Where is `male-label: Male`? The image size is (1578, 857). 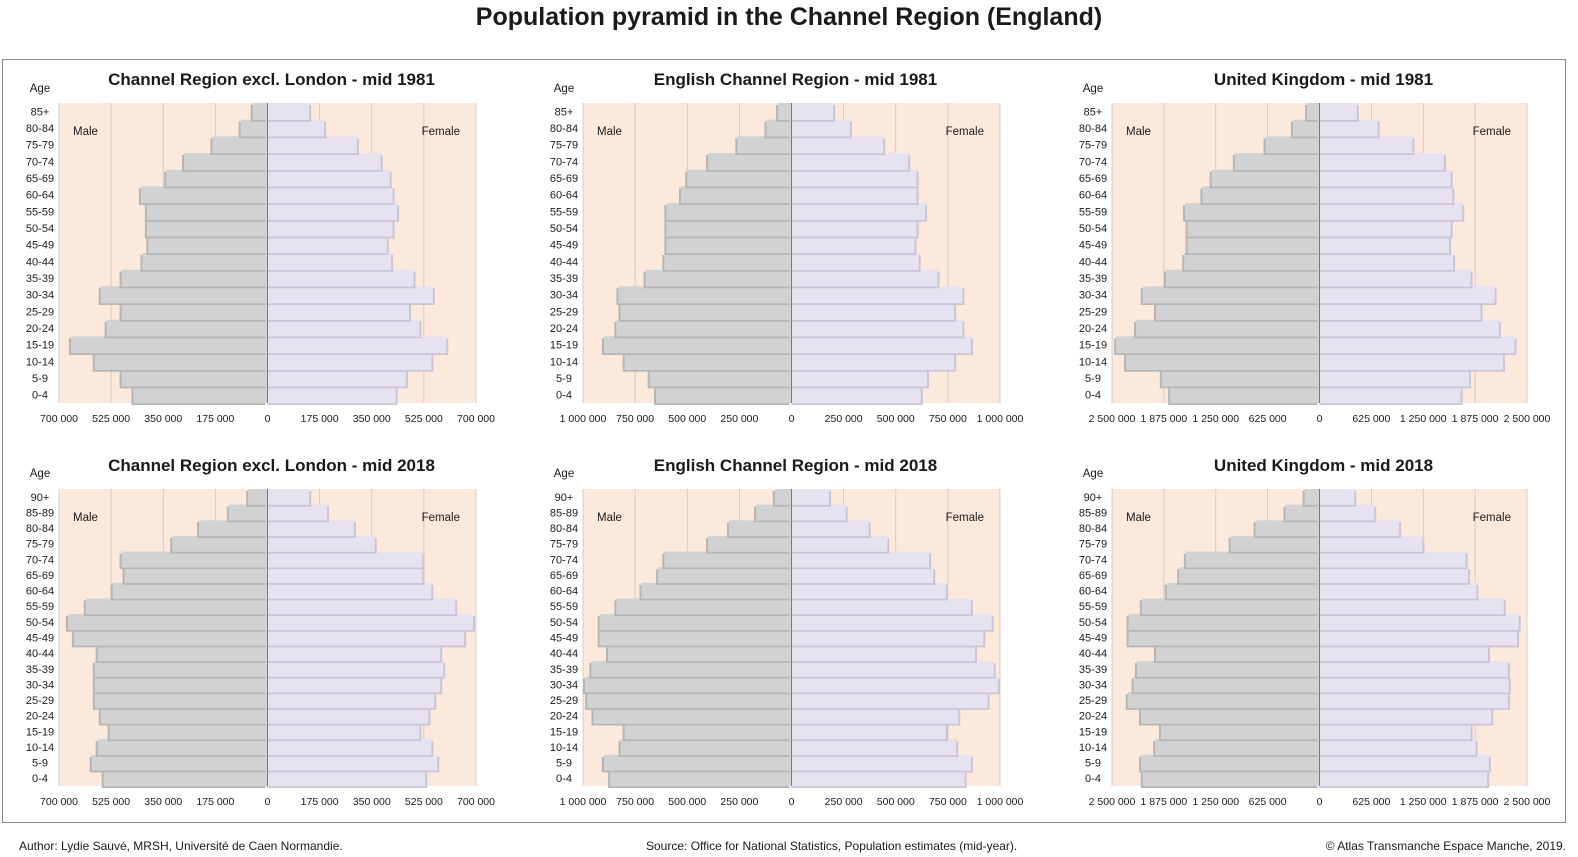 male-label: Male is located at coordinates (609, 132).